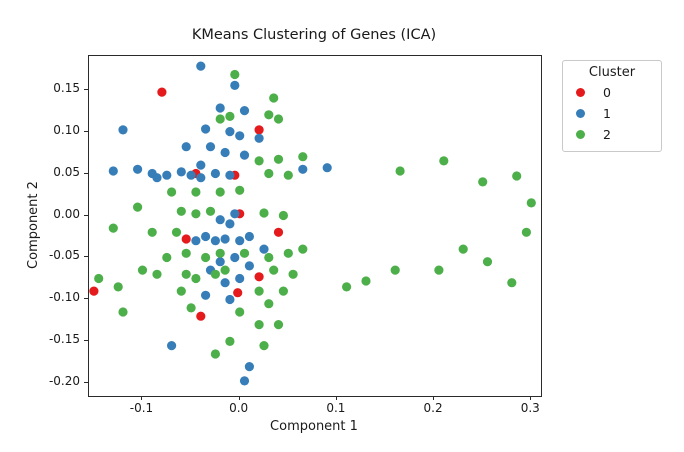  Describe the element at coordinates (530, 408) in the screenshot. I see `x-tick-label: 0.3` at that location.